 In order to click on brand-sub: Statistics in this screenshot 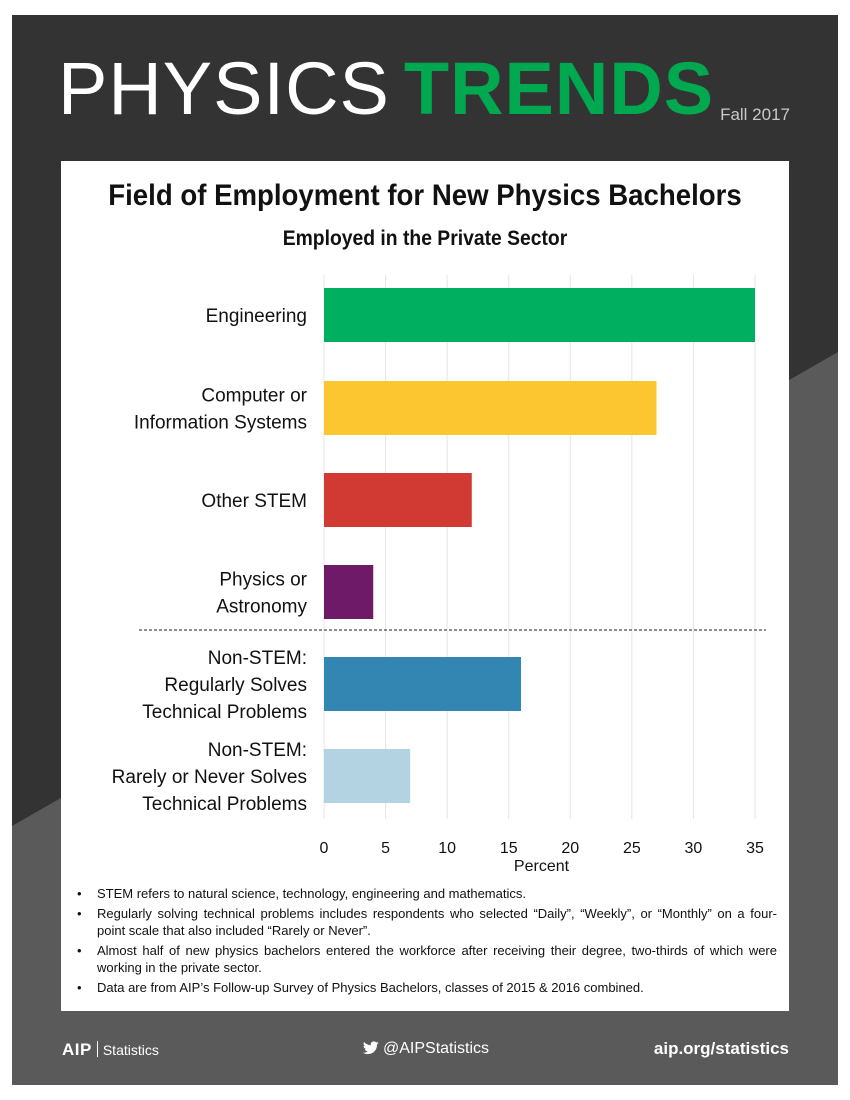, I will do `click(130, 1050)`.